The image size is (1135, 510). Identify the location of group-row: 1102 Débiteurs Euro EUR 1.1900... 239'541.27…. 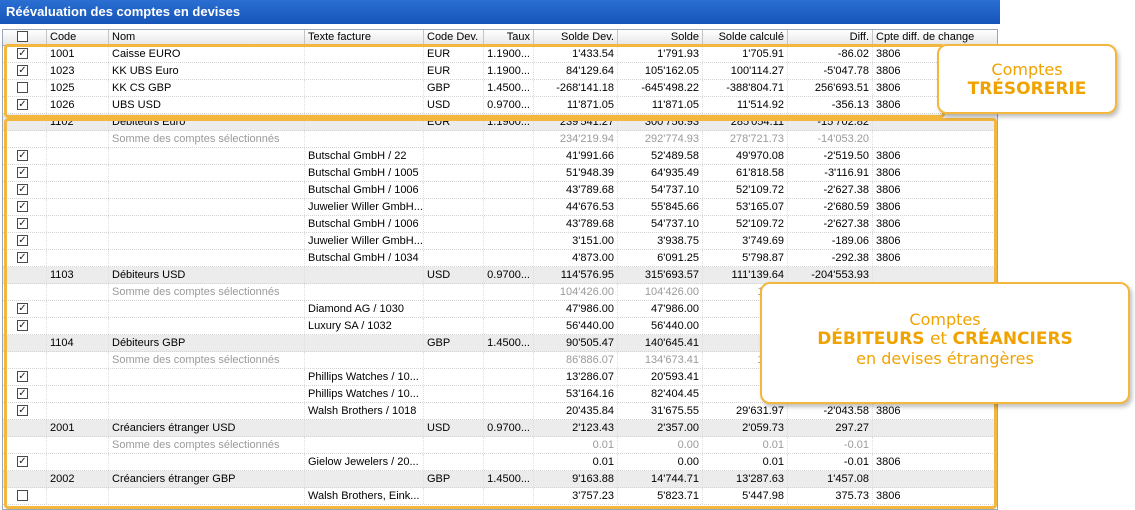
(500, 122).